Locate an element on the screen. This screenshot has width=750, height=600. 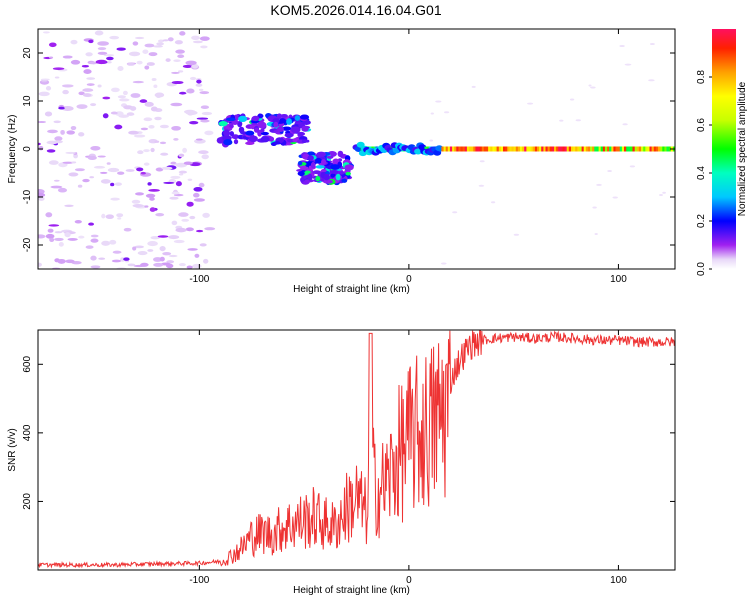
snr-y-tick-label: 400 is located at coordinates (27, 432).